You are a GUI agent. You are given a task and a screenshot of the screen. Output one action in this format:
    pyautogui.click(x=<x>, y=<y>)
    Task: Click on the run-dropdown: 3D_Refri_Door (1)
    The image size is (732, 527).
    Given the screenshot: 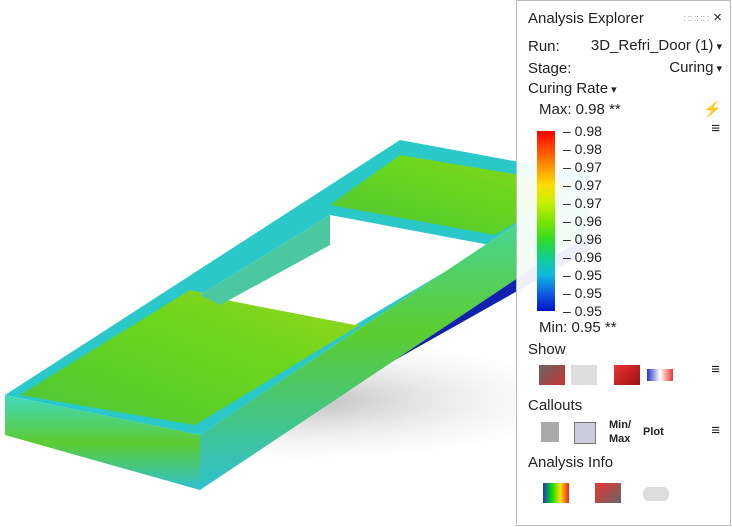 What is the action you would take?
    pyautogui.click(x=656, y=46)
    